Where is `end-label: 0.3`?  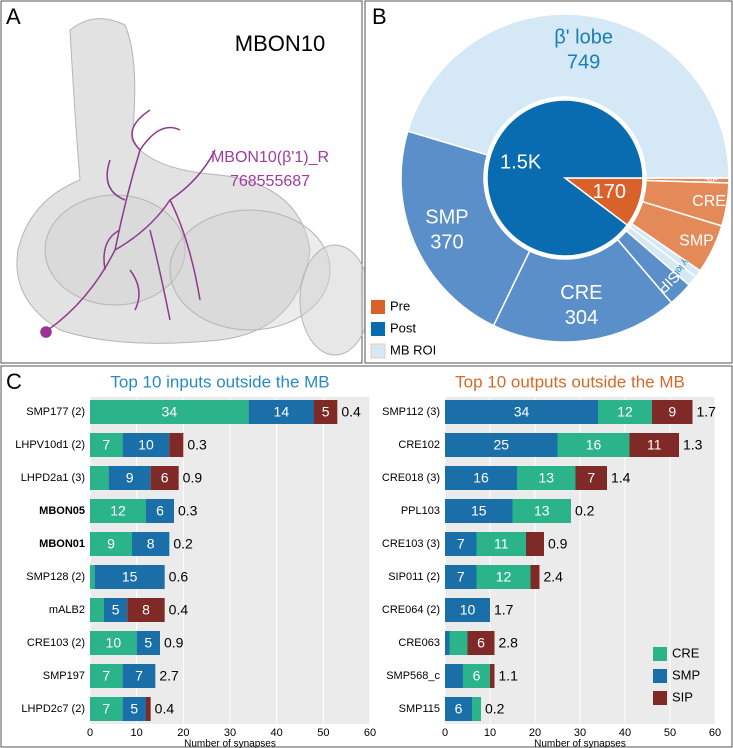
end-label: 0.3 is located at coordinates (197, 445).